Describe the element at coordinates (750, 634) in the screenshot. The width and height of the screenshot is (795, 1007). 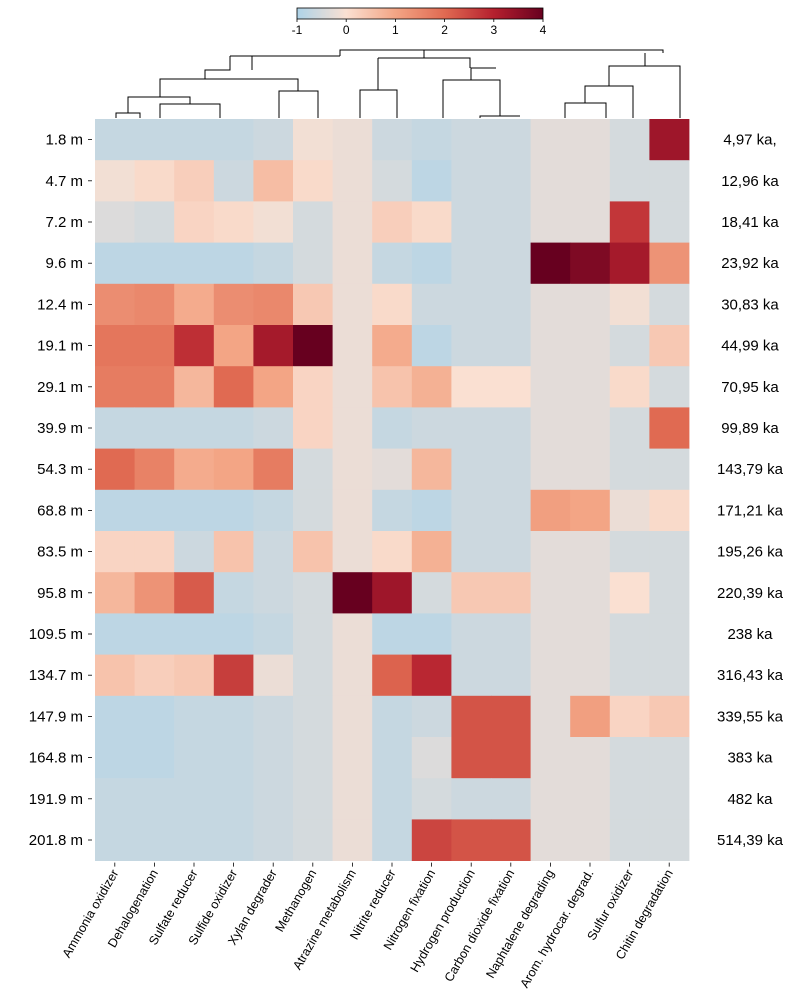
I see `row-label-right: 238 ka` at that location.